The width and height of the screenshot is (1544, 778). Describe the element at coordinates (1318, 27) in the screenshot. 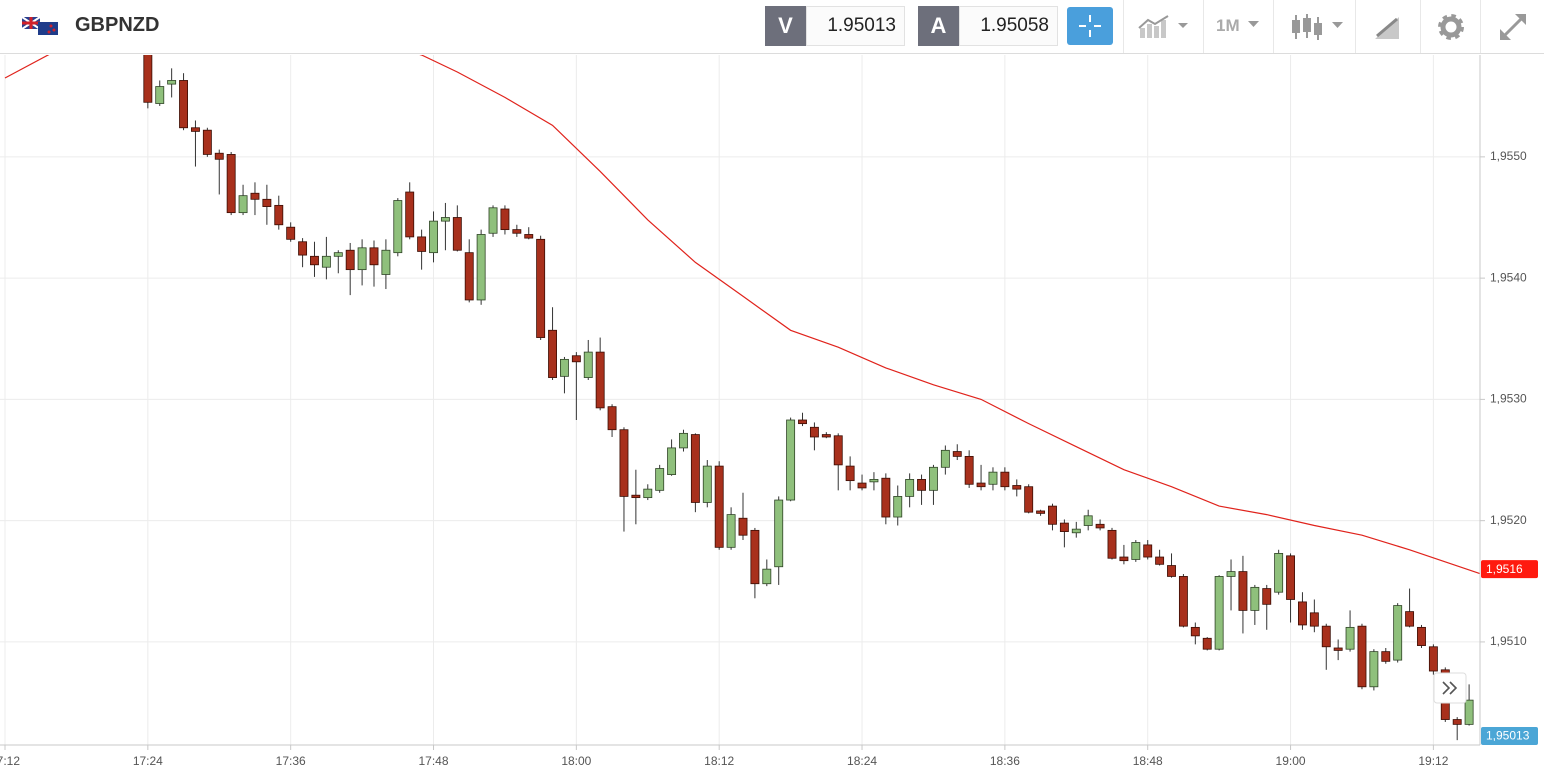

I see `indicators-button` at that location.